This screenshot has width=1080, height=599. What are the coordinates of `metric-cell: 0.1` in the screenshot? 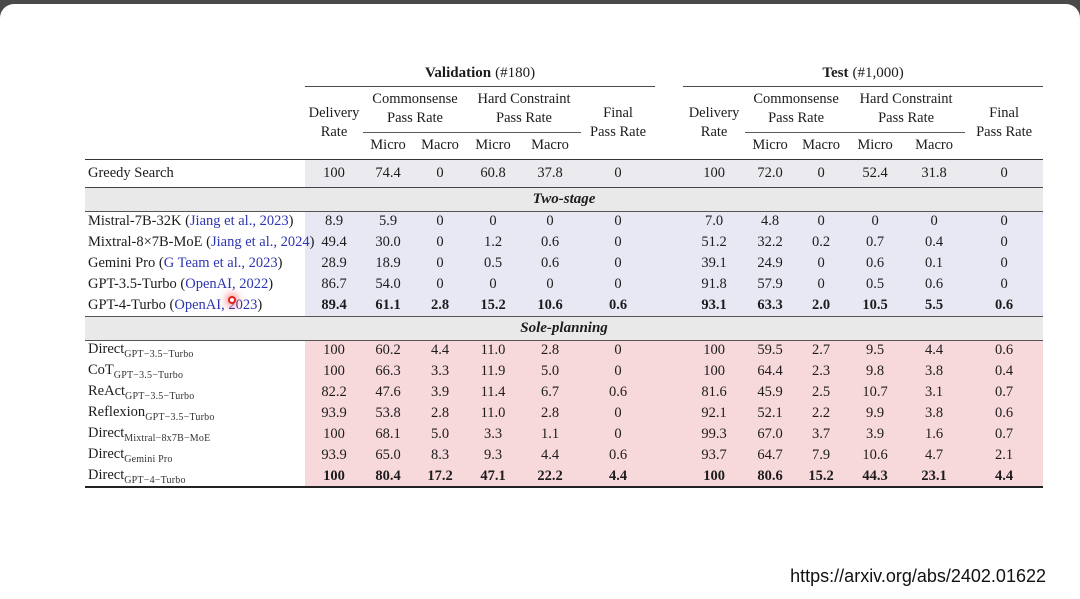 It's located at (934, 263).